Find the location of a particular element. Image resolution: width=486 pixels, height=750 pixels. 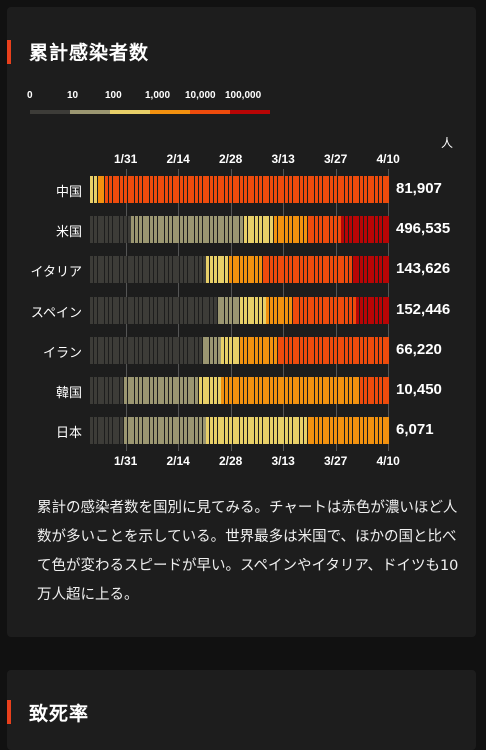

x-tick-label: 3/13 is located at coordinates (283, 159).